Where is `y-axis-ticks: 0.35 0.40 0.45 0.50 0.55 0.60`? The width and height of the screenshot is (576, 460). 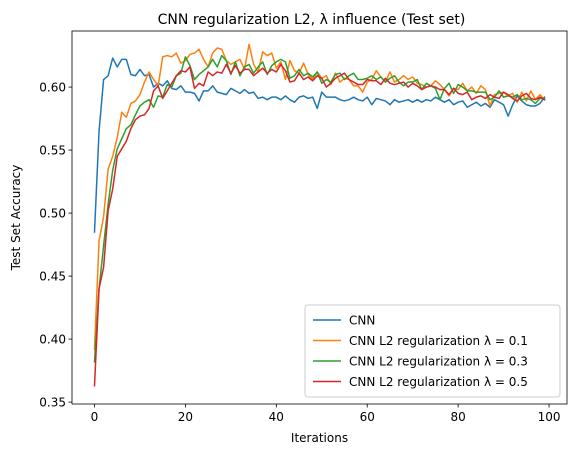
y-axis-ticks: 0.35 0.40 0.45 0.50 0.55 0.60 is located at coordinates (55, 244).